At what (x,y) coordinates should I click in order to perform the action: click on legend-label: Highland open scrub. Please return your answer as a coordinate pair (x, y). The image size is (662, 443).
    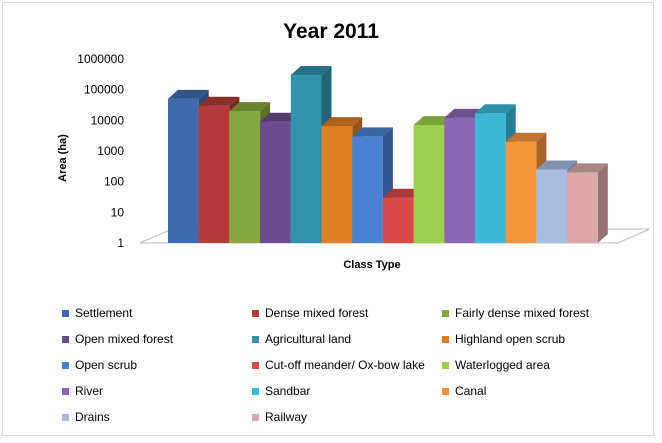
    Looking at the image, I should click on (510, 339).